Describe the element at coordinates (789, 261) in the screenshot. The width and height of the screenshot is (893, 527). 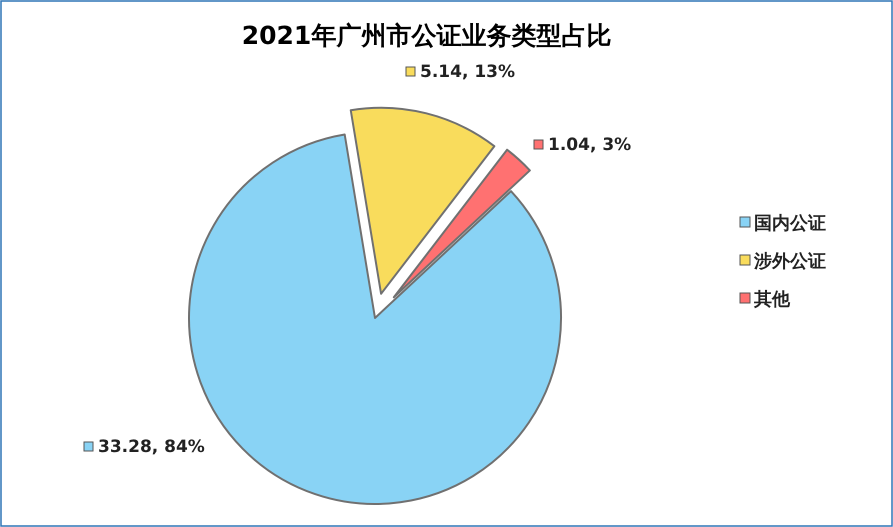
I see `legend-label: 涉外公证` at that location.